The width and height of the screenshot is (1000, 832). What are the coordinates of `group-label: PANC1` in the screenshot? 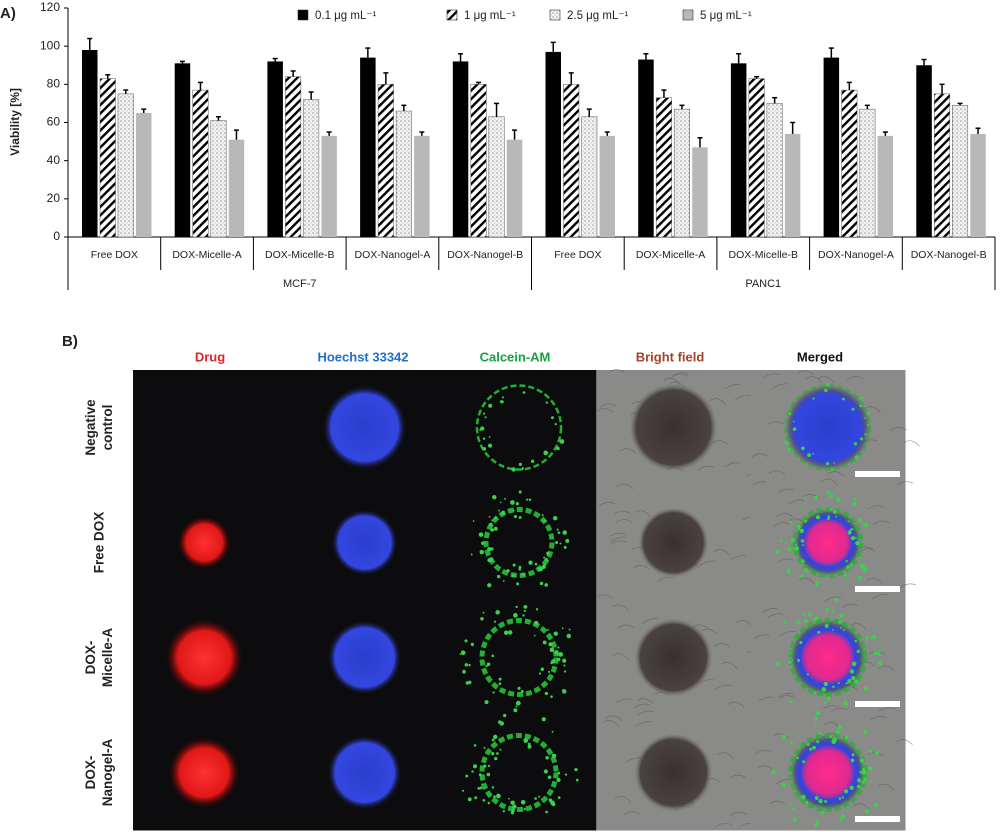 It's located at (763, 284).